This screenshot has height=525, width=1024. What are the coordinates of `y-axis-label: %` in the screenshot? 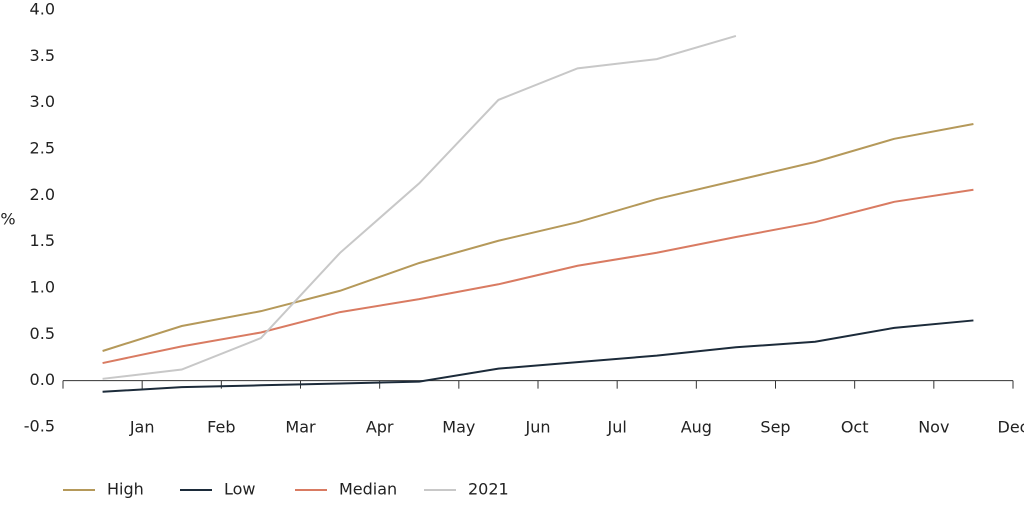 It's located at (7, 219).